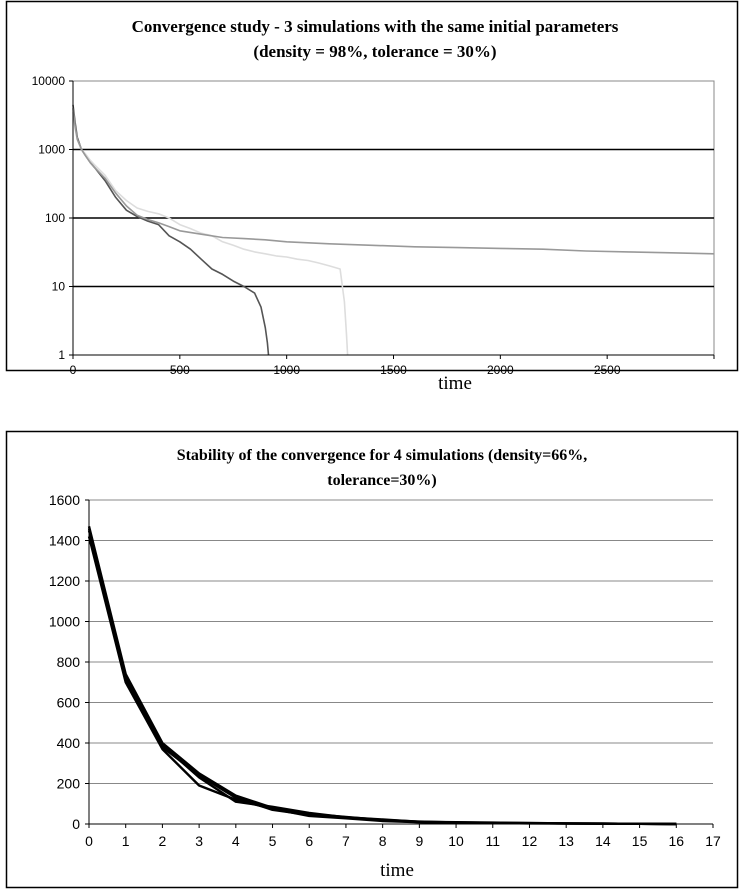  I want to click on chart2-y-tick-label: 200, so click(69, 784).